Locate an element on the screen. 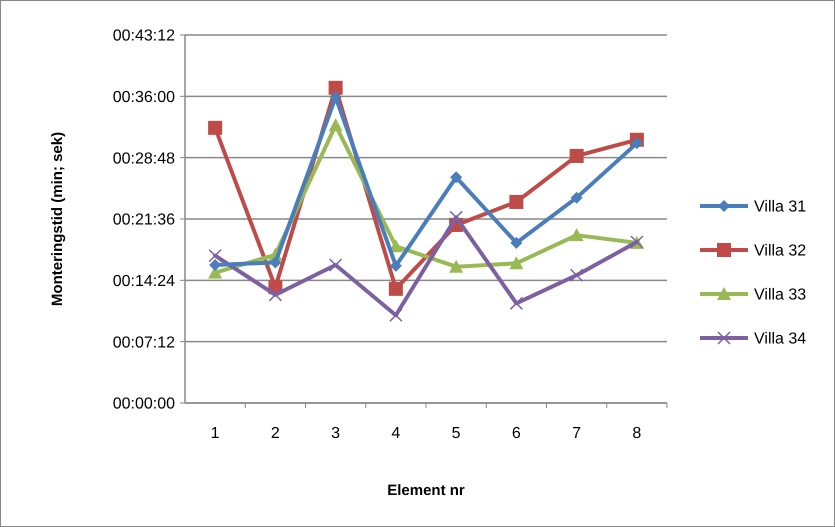 The image size is (835, 527). legend-label: Villa 34 is located at coordinates (780, 339).